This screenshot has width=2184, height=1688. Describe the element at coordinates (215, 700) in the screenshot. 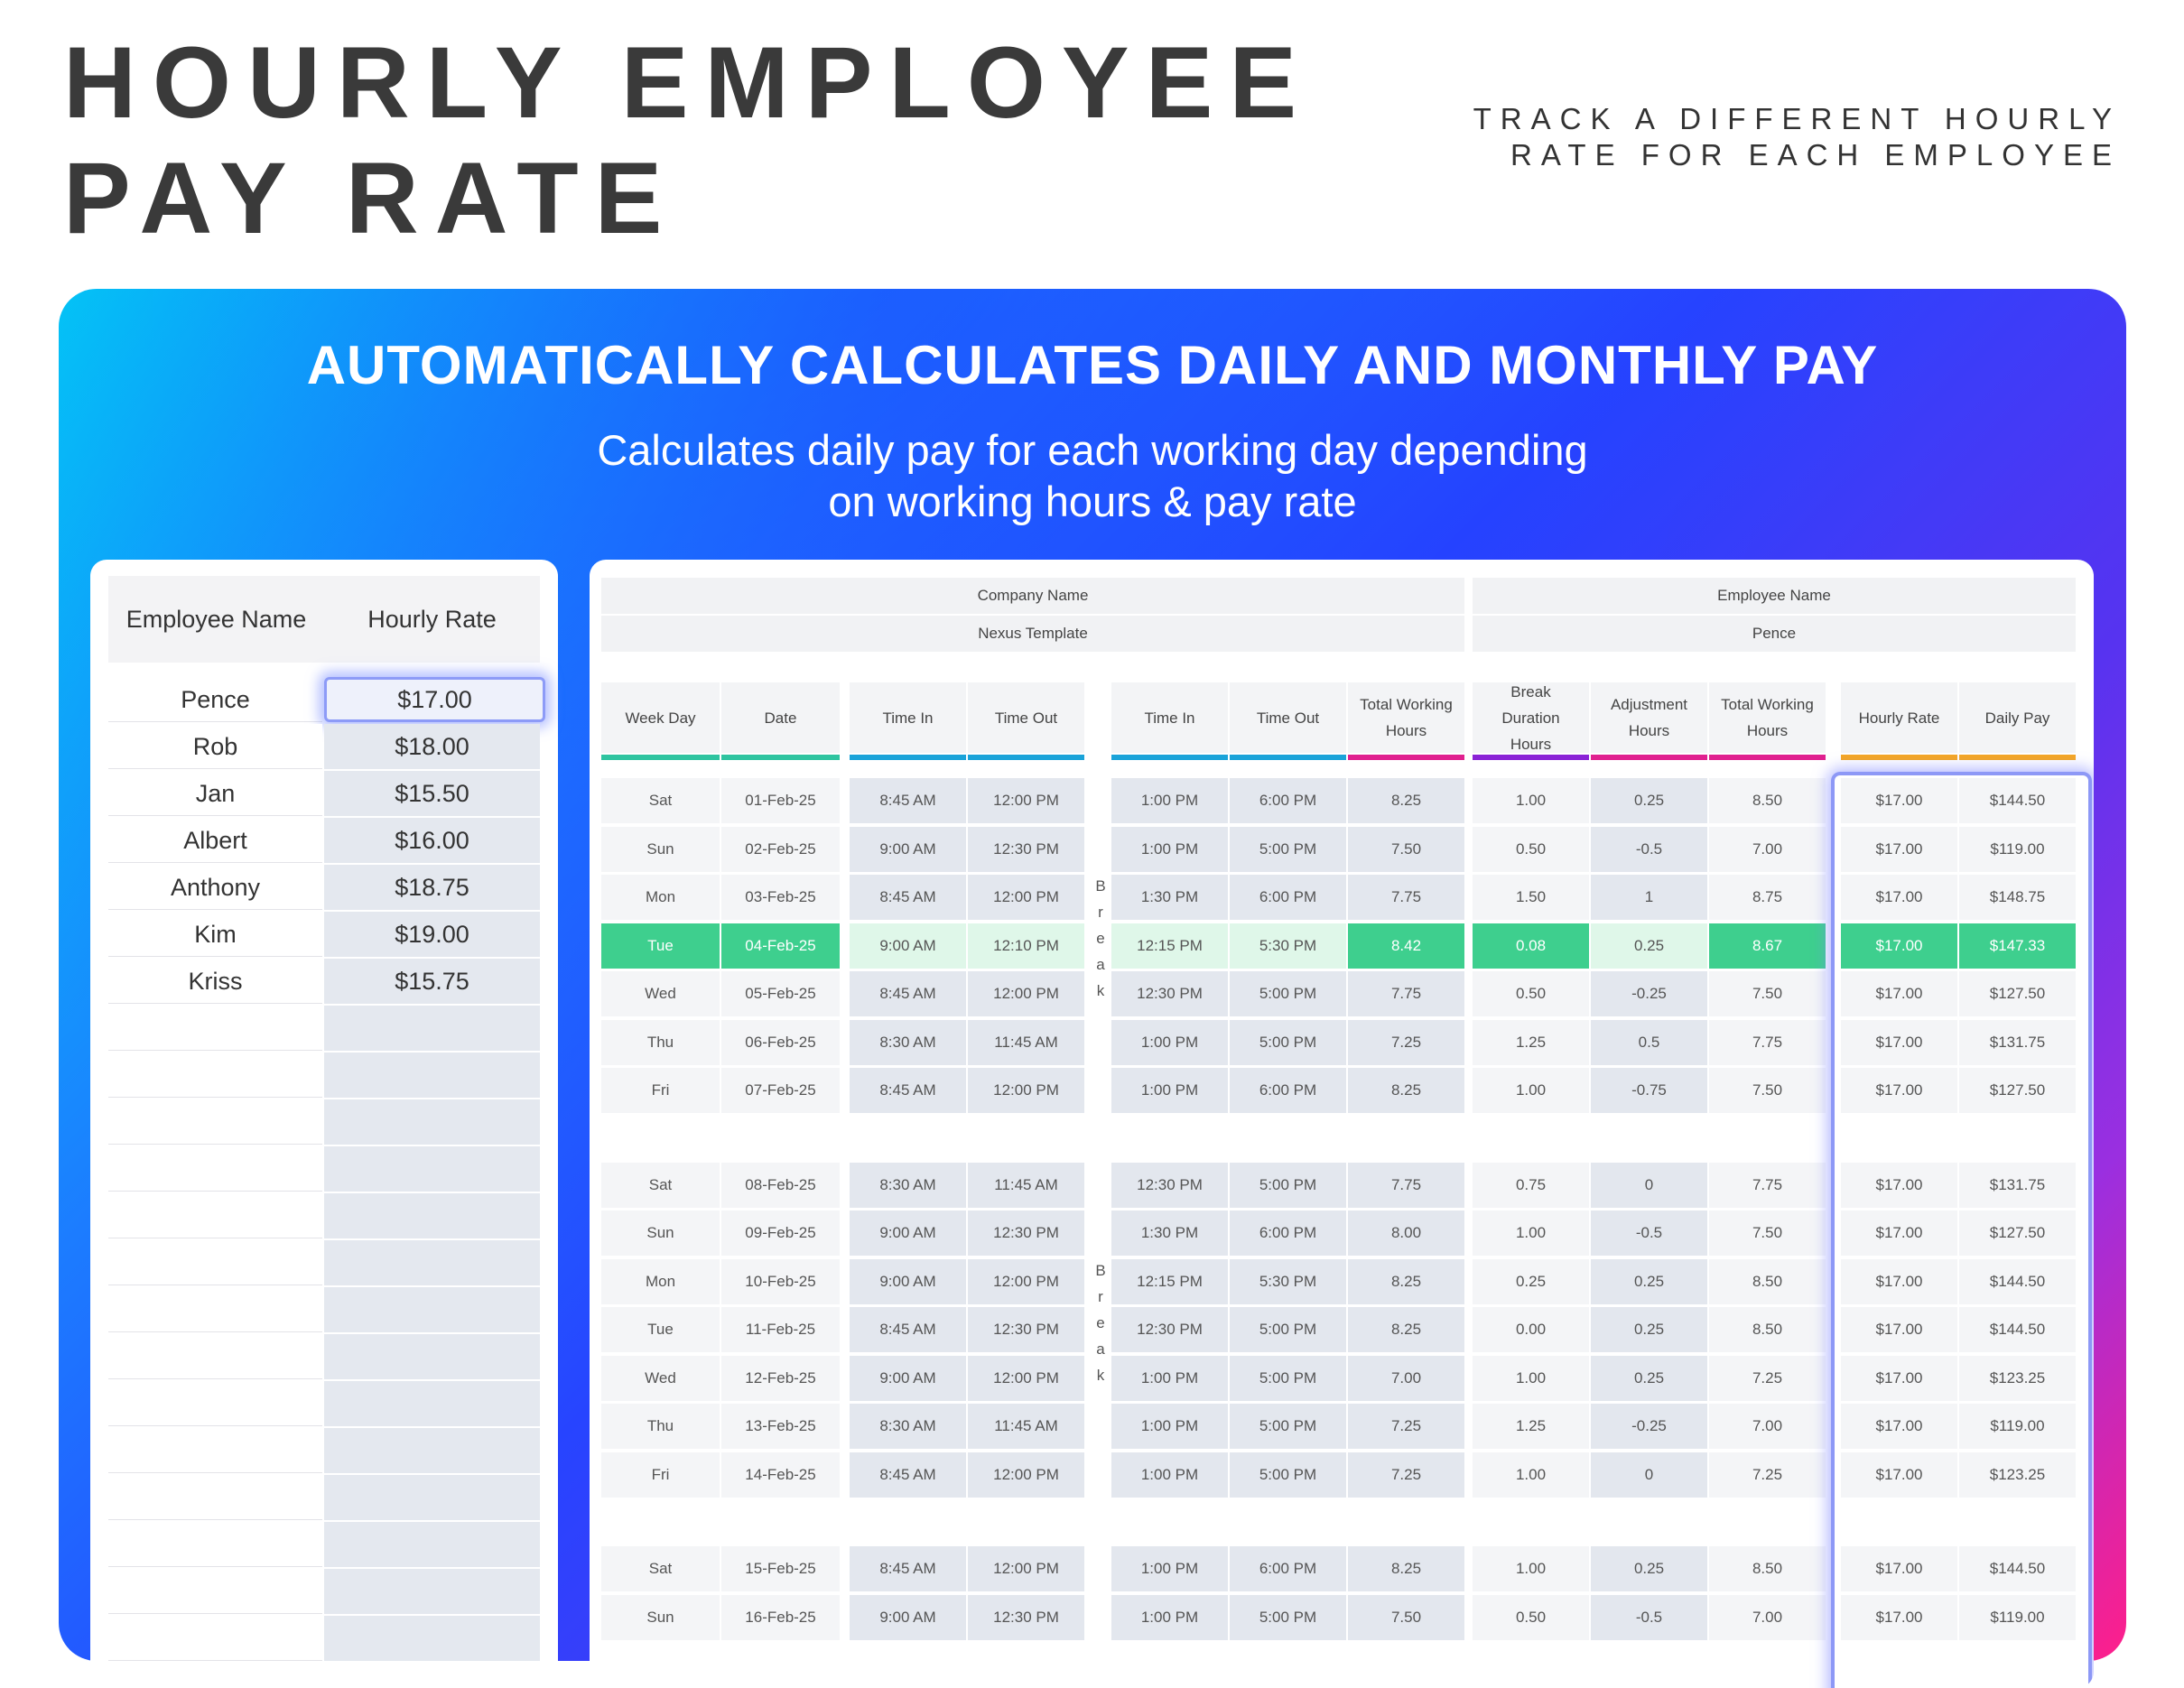

I see `employee-name-cell: Pence` at that location.